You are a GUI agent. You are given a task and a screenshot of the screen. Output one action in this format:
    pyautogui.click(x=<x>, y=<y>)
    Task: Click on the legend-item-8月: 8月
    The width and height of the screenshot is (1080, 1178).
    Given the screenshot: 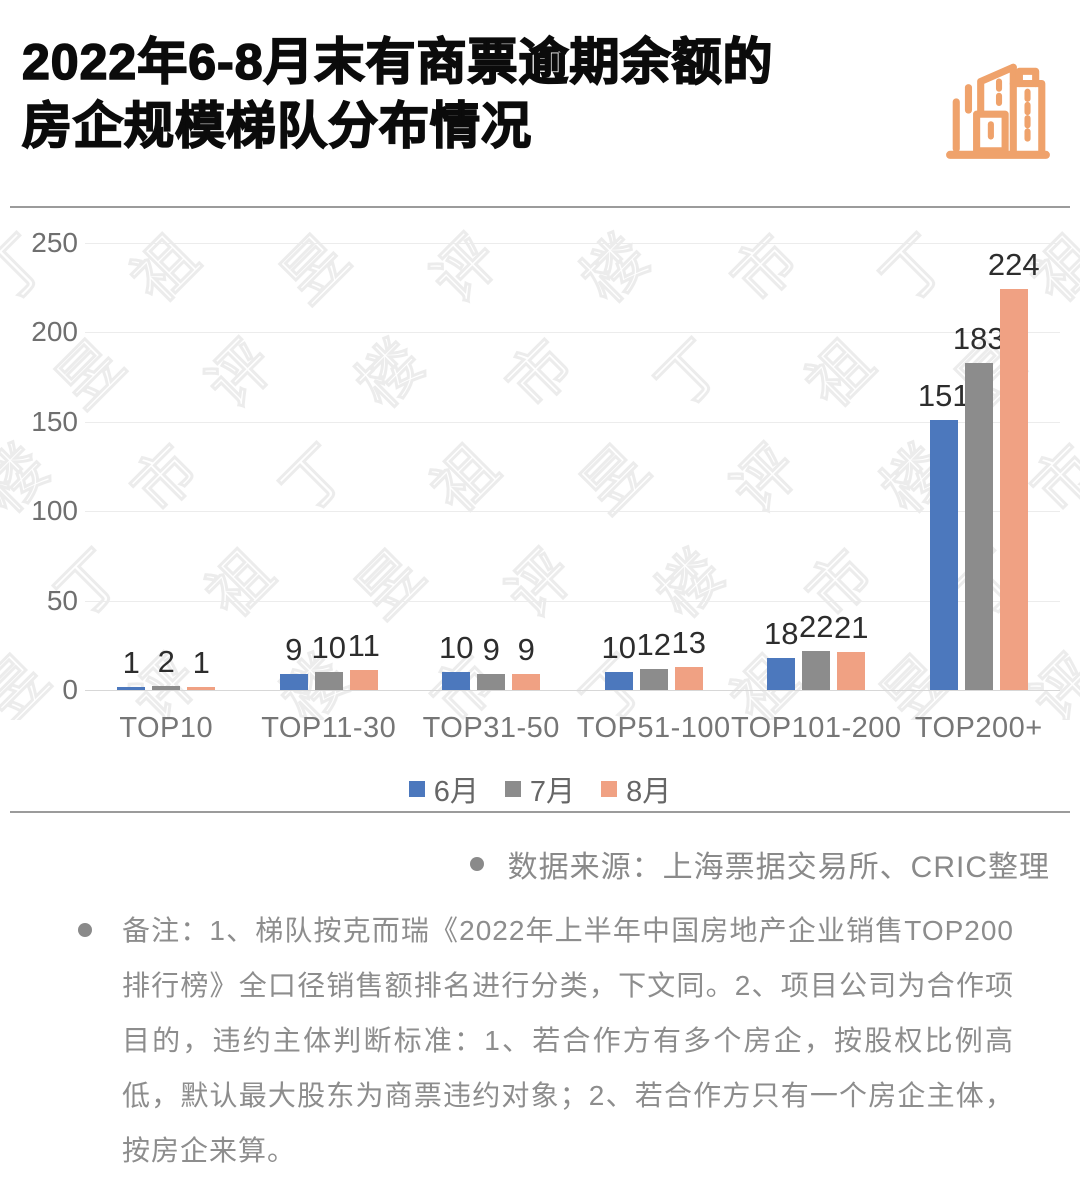 What is the action you would take?
    pyautogui.click(x=636, y=789)
    